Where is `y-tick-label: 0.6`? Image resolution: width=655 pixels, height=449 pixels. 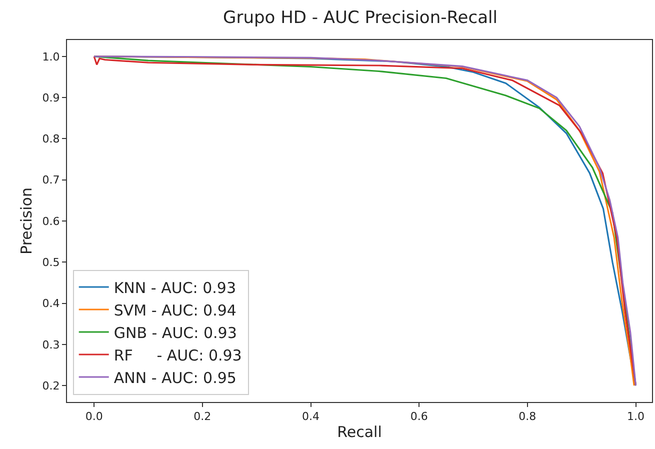
y-tick-label: 0.6 is located at coordinates (51, 221).